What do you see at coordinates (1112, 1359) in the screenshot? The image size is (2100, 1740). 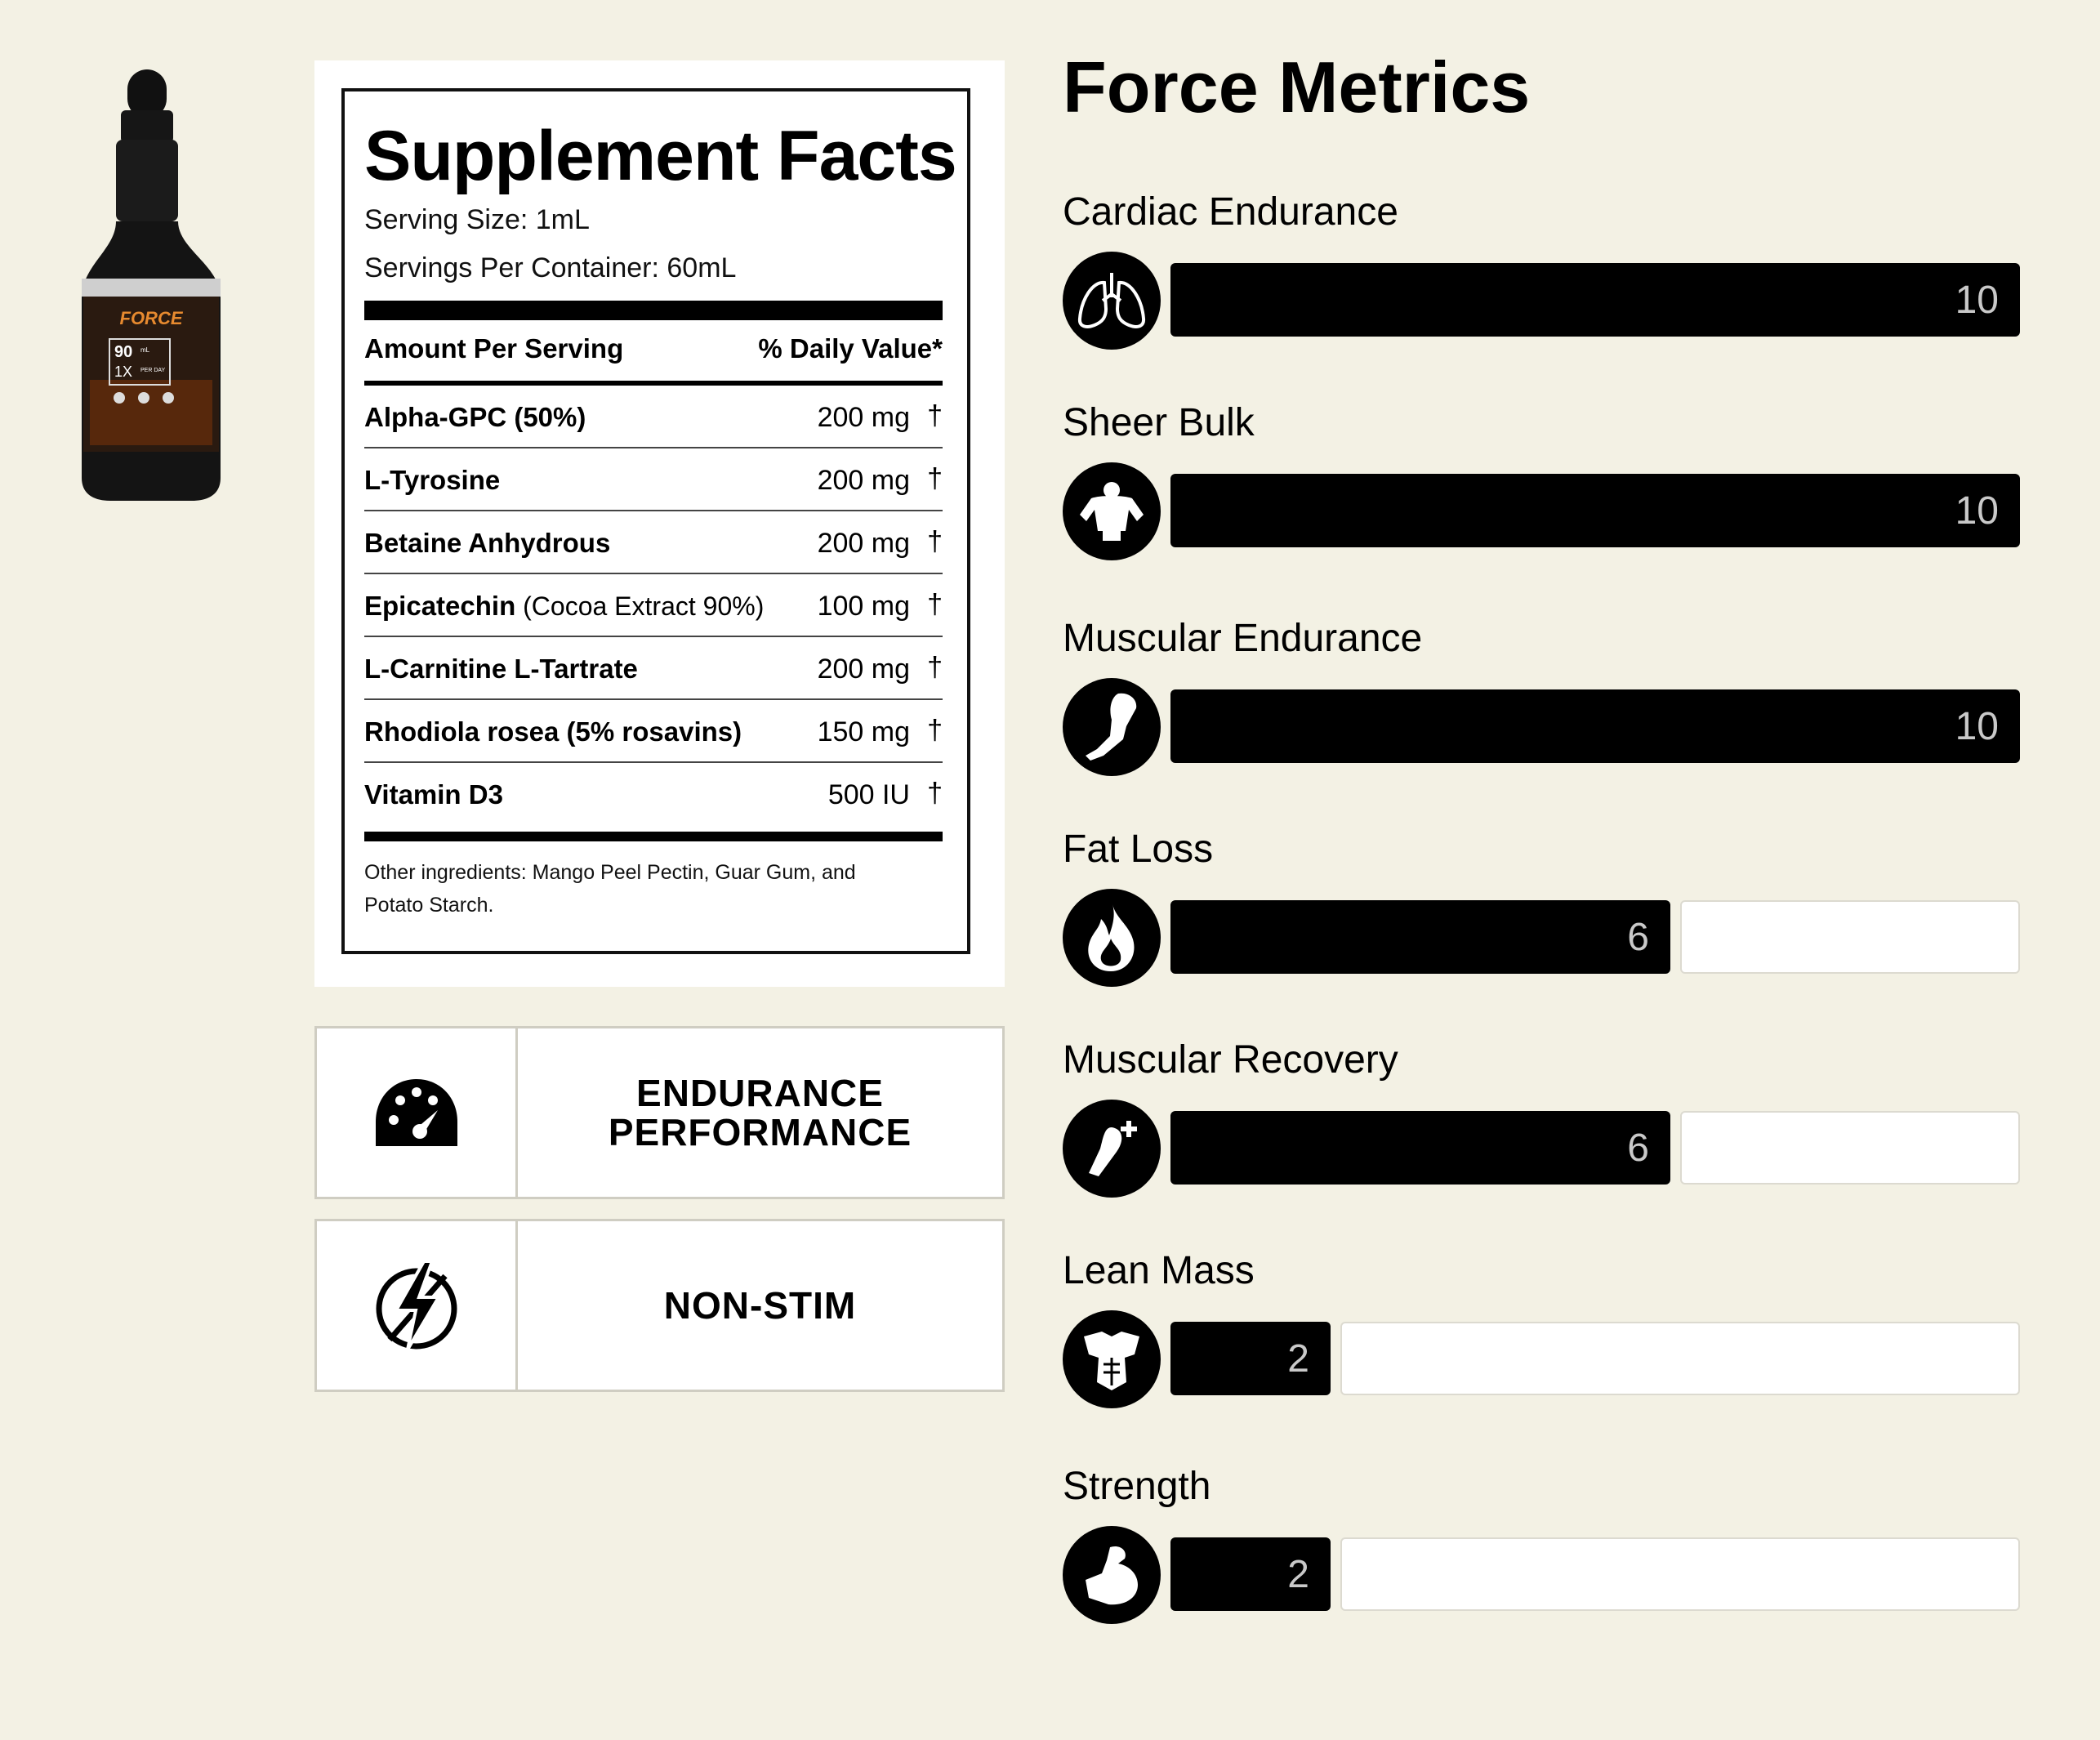 I see `torso-icon` at bounding box center [1112, 1359].